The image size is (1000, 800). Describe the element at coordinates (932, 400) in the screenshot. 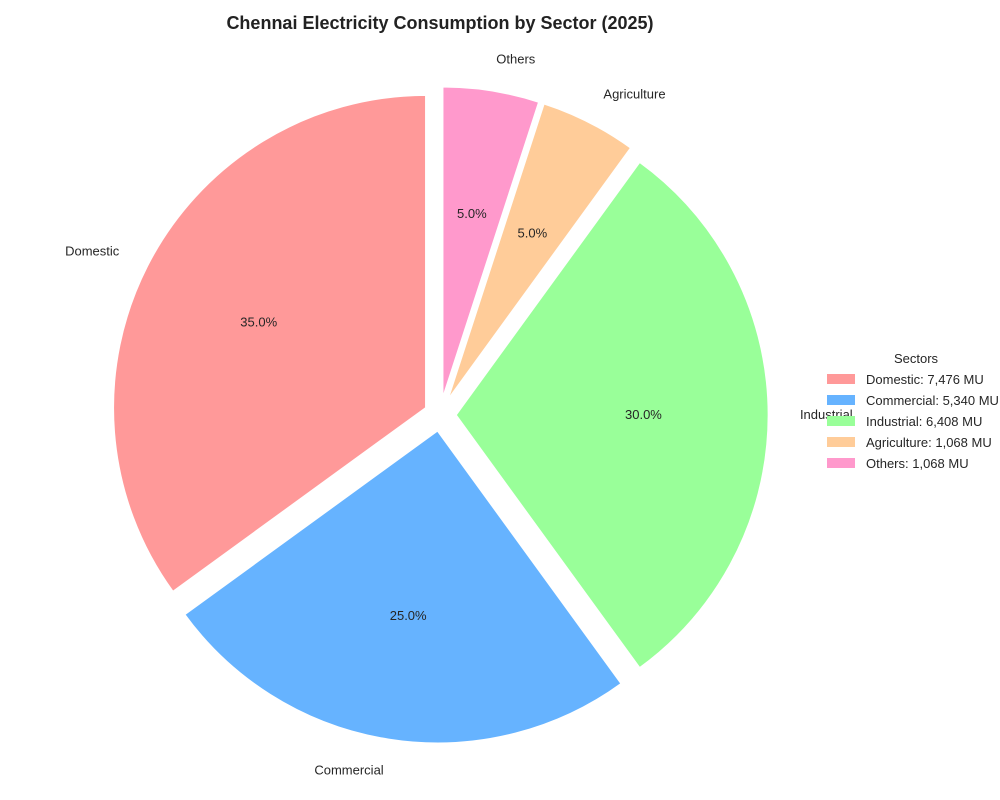

I see `legend-entry-commercial: Commercial: 5,340 MU` at that location.